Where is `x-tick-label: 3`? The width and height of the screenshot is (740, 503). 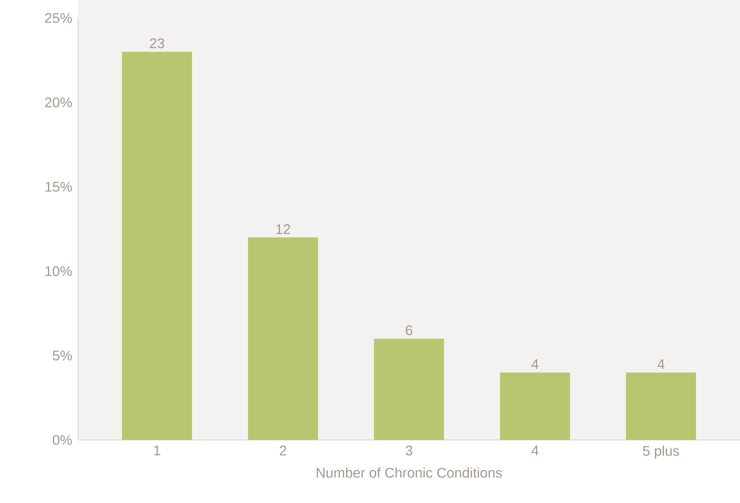
x-tick-label: 3 is located at coordinates (409, 451).